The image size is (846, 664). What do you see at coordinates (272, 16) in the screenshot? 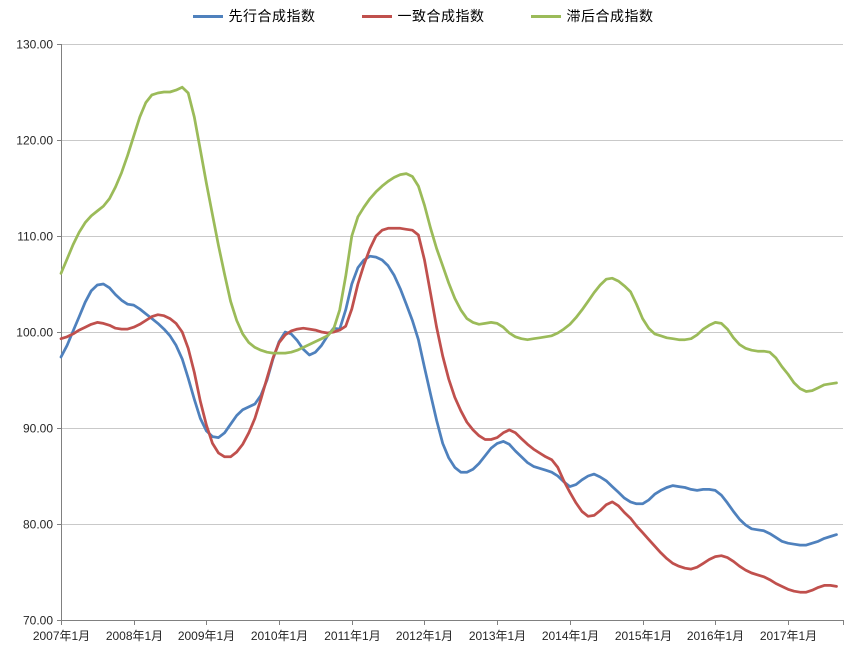
I see `legend-label-leading: 先行合成指数` at bounding box center [272, 16].